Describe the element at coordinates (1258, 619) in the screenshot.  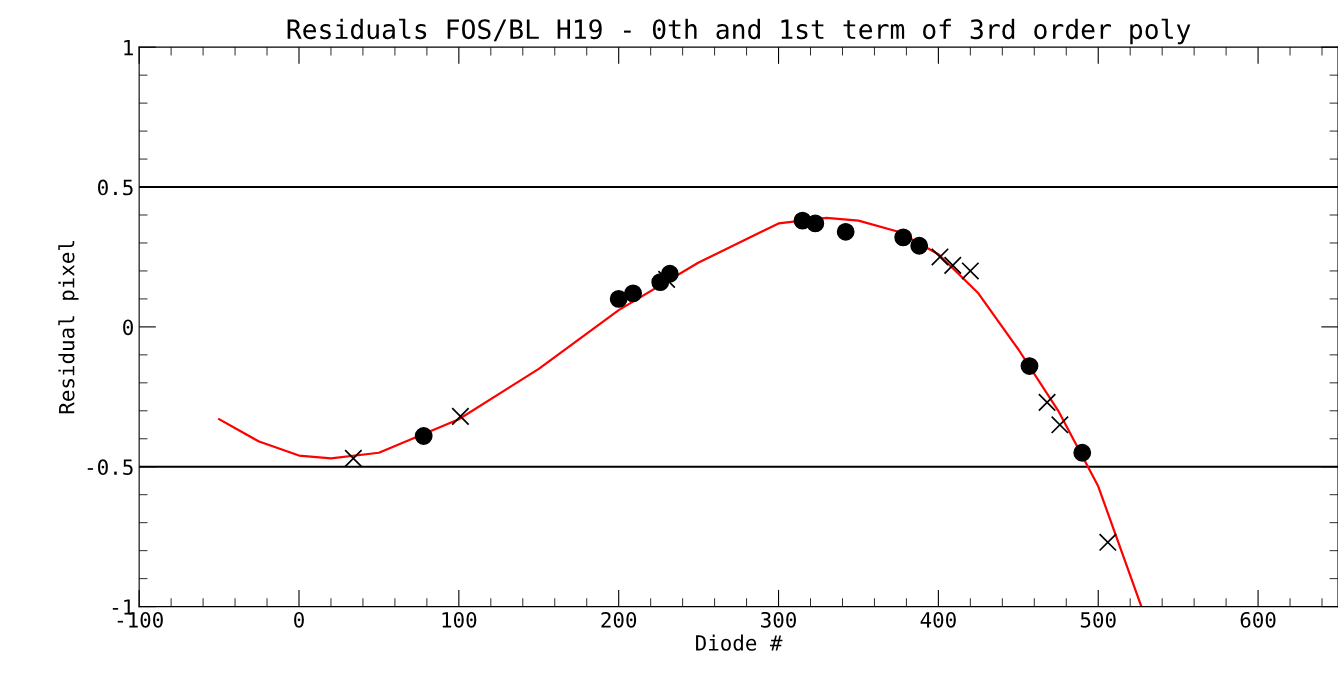
I see `x-tick-label: 600` at that location.